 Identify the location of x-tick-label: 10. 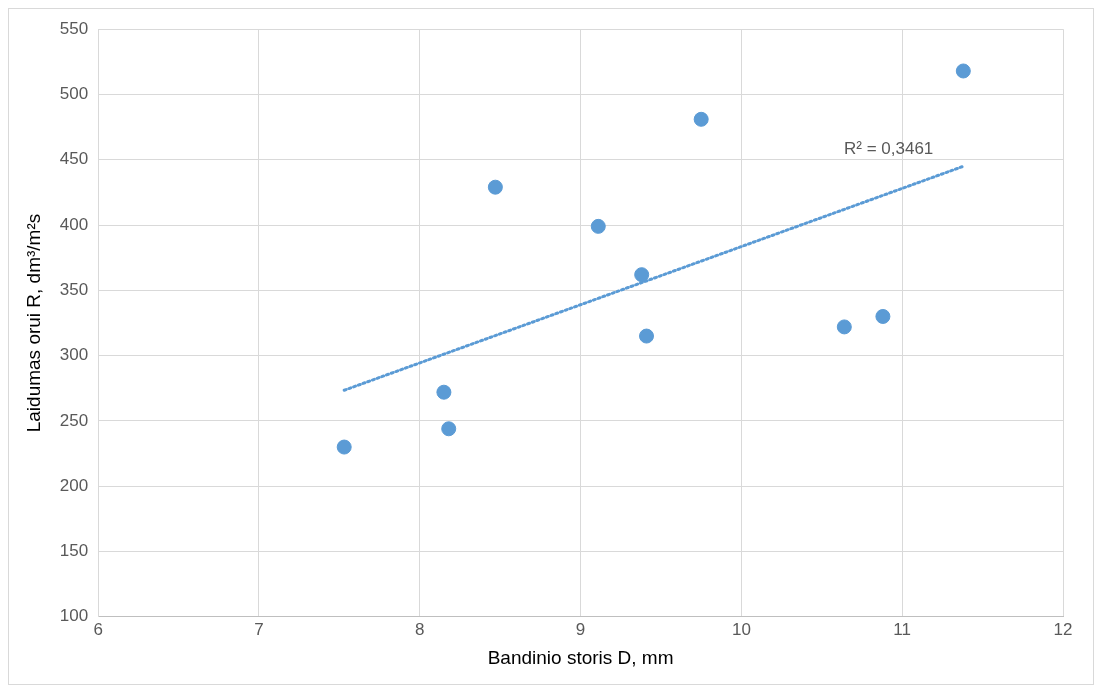
(741, 629).